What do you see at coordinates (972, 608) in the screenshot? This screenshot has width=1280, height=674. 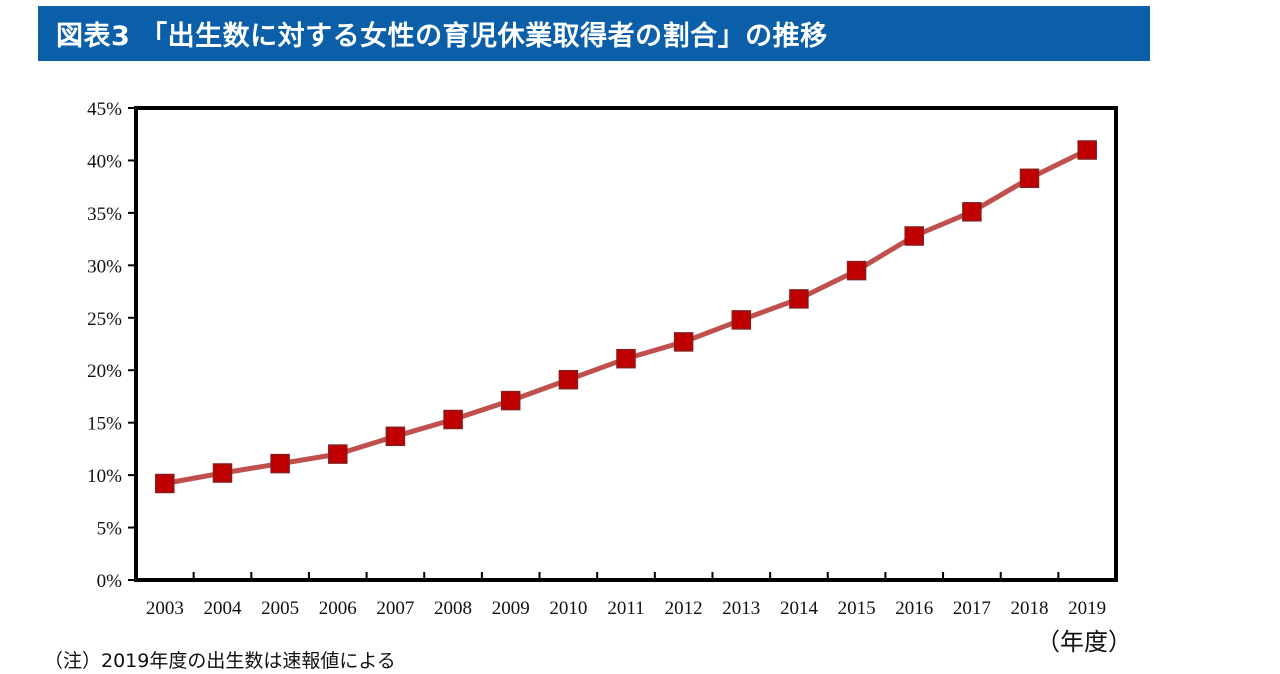 I see `x-tick-label: 2017` at bounding box center [972, 608].